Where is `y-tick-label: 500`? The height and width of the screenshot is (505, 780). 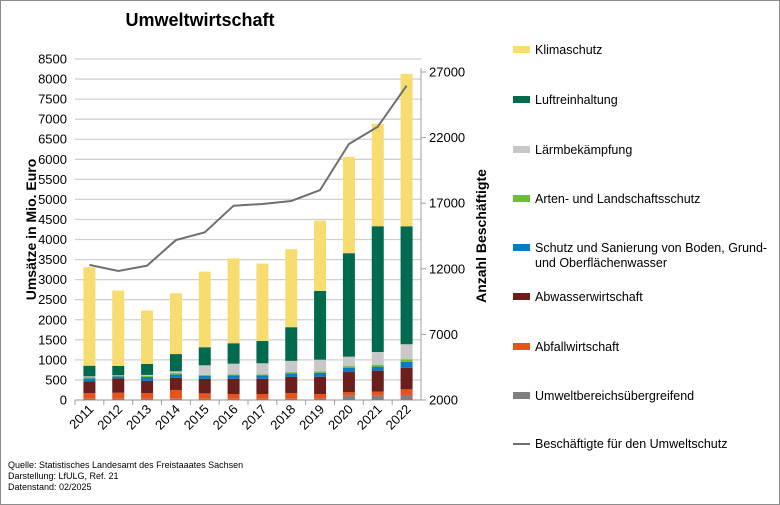
y-tick-label: 500 is located at coordinates (56, 379).